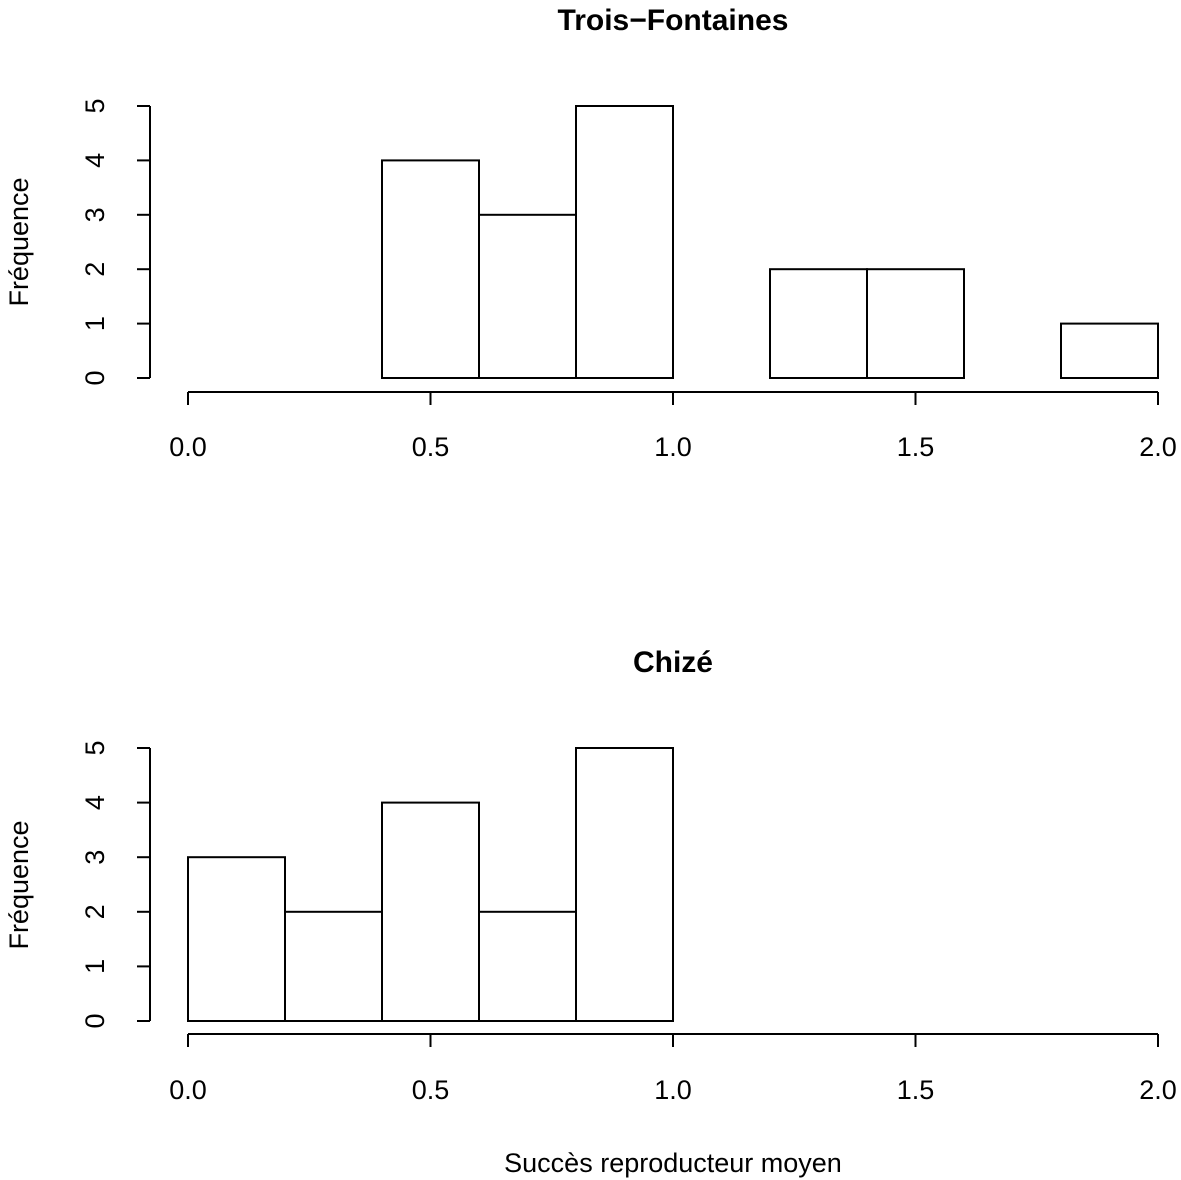 Image resolution: width=1181 pixels, height=1180 pixels. I want to click on x-axis-label: Succès reproducteur moyen, so click(673, 1163).